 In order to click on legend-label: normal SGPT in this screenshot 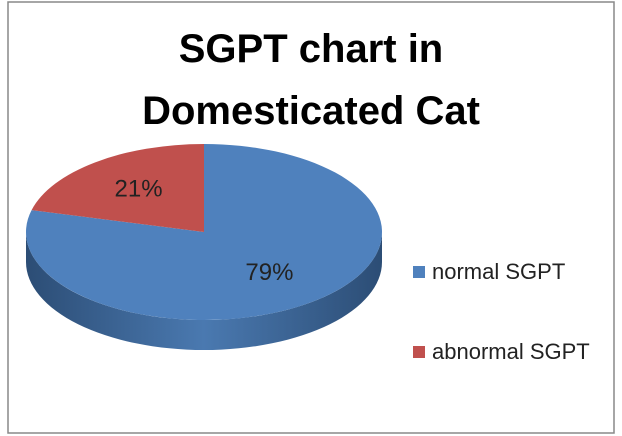, I will do `click(499, 271)`.